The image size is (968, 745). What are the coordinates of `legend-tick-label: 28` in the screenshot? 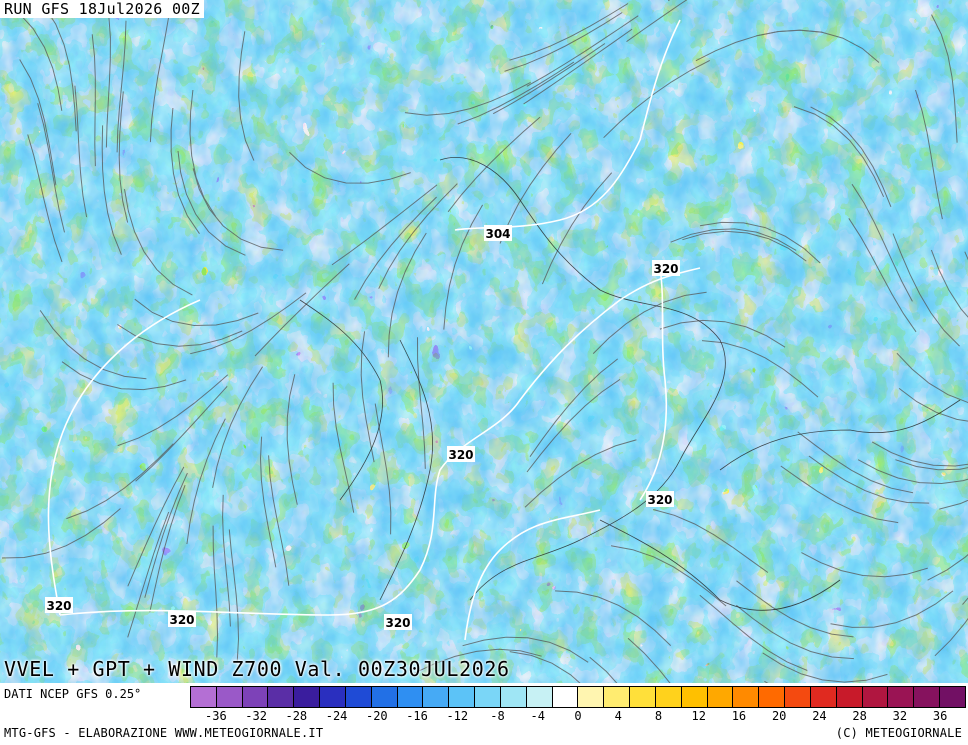 It's located at (859, 716).